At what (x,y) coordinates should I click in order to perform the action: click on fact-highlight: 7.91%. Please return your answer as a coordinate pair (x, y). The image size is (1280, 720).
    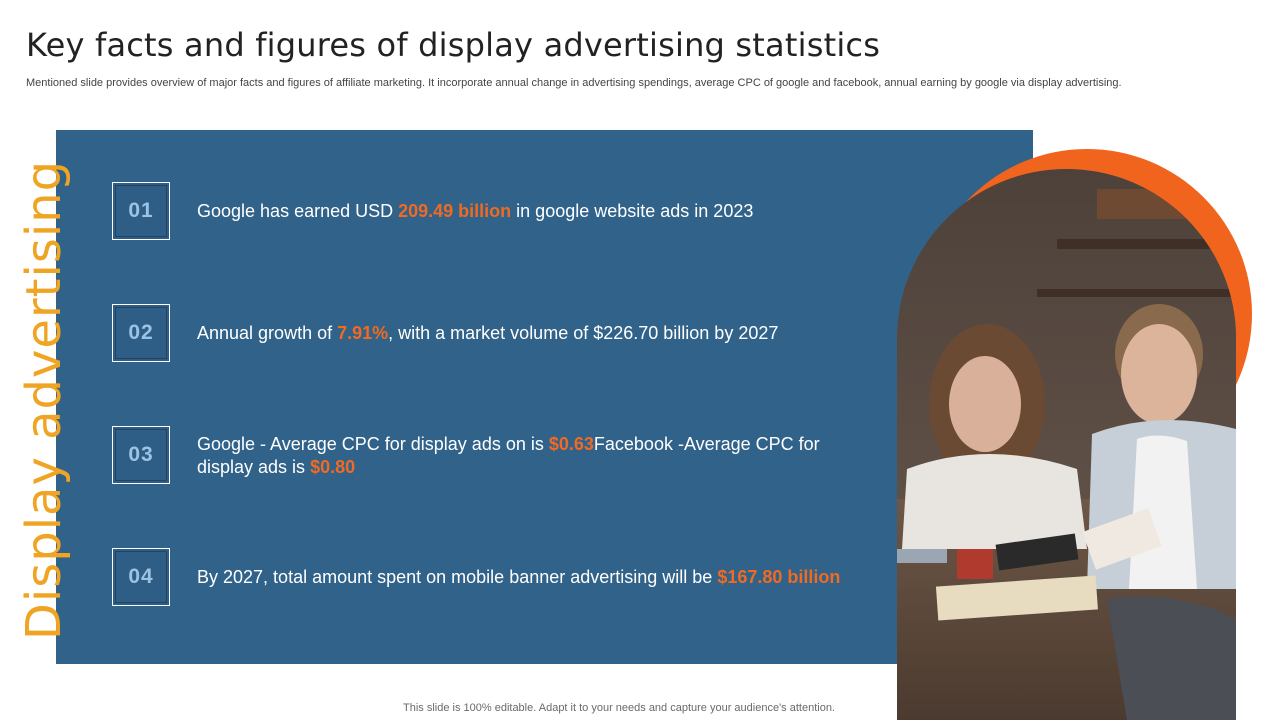
    Looking at the image, I should click on (363, 333).